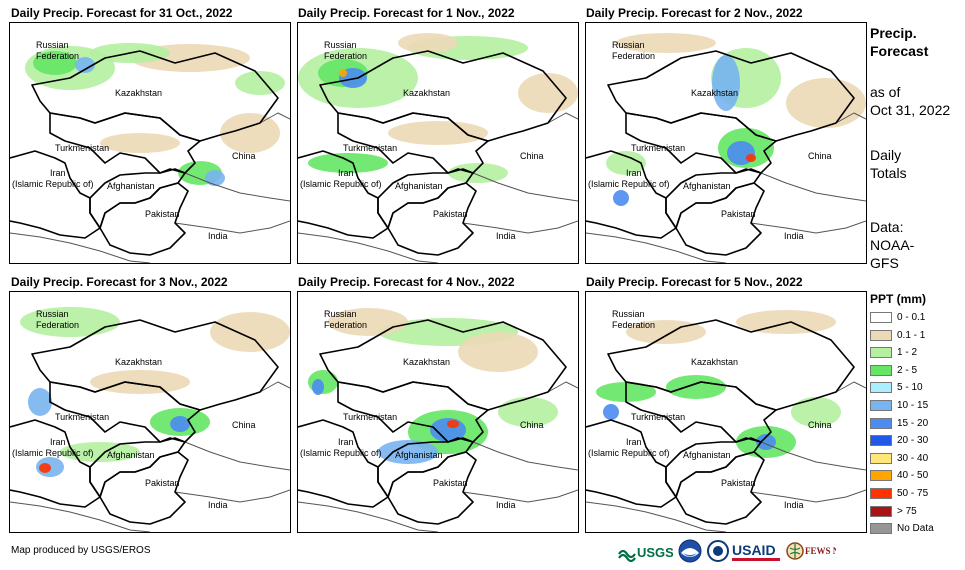  What do you see at coordinates (888, 173) in the screenshot?
I see `side-totals-2: Totals` at bounding box center [888, 173].